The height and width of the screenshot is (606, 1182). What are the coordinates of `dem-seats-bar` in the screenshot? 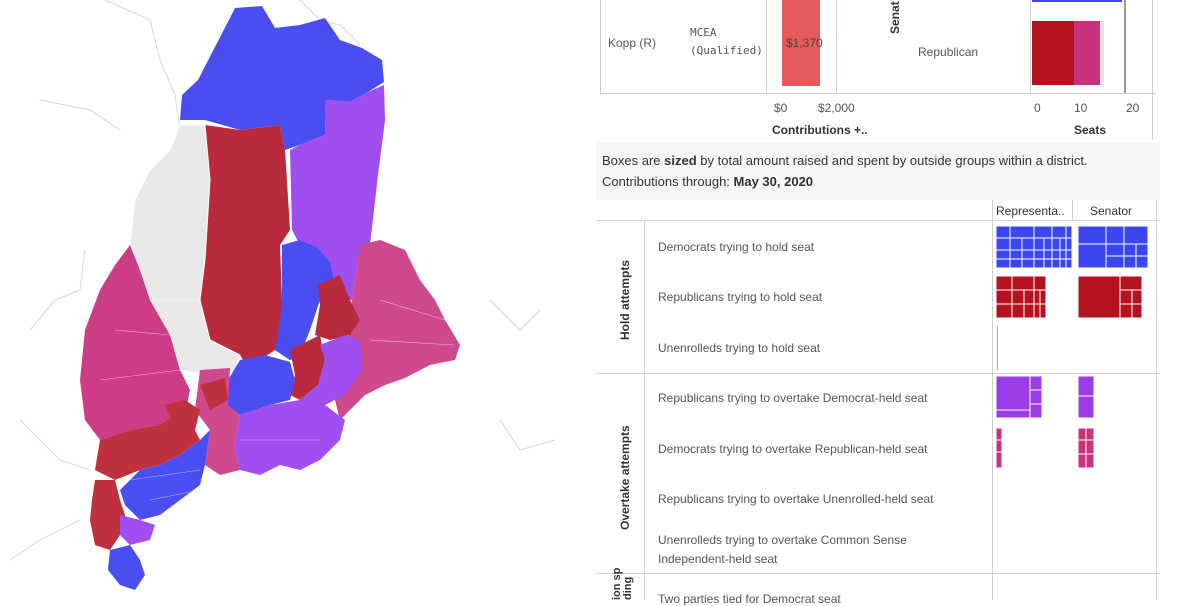 It's located at (1077, 1).